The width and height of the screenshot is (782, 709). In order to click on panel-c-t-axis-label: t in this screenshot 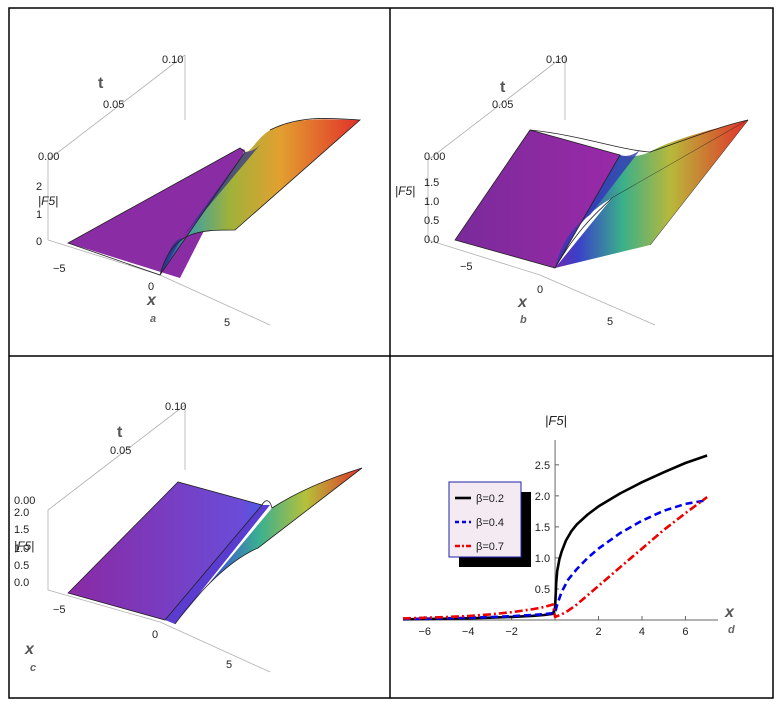, I will do `click(120, 432)`.